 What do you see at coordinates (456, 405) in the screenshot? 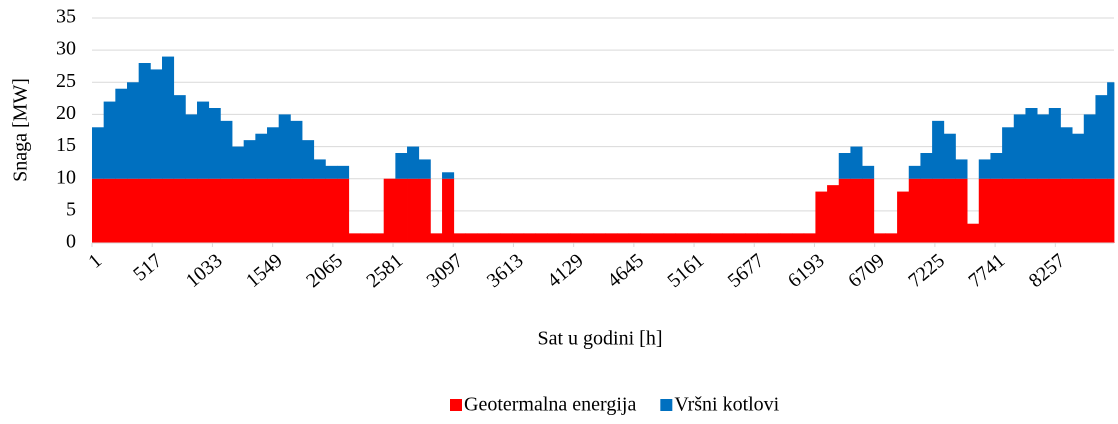
I see `legend-swatch` at bounding box center [456, 405].